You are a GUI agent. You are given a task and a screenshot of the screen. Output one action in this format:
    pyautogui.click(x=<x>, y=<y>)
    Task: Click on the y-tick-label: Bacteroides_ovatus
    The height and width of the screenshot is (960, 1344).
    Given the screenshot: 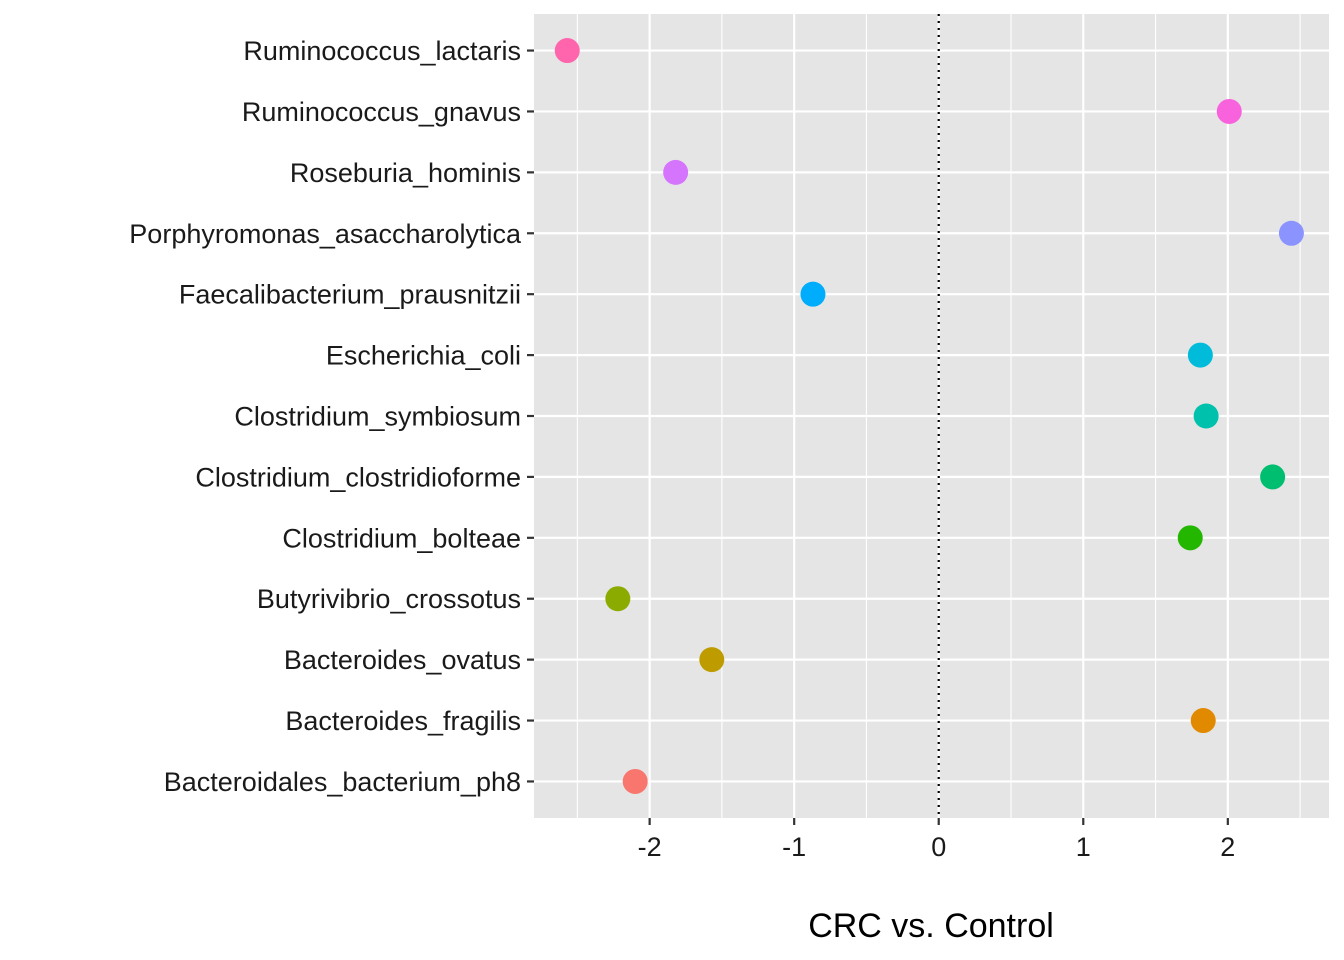 What is the action you would take?
    pyautogui.click(x=402, y=660)
    